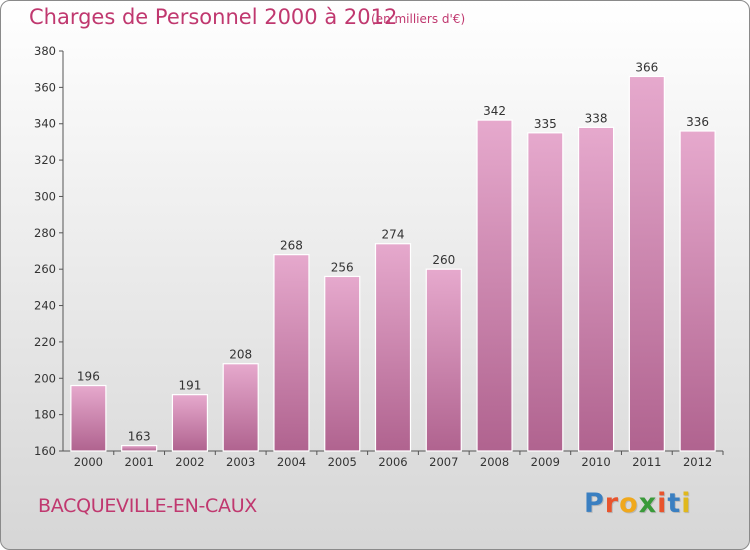 Image resolution: width=750 pixels, height=550 pixels. What do you see at coordinates (148, 506) in the screenshot?
I see `town-name: BACQUEVILLE-EN-CAUX` at bounding box center [148, 506].